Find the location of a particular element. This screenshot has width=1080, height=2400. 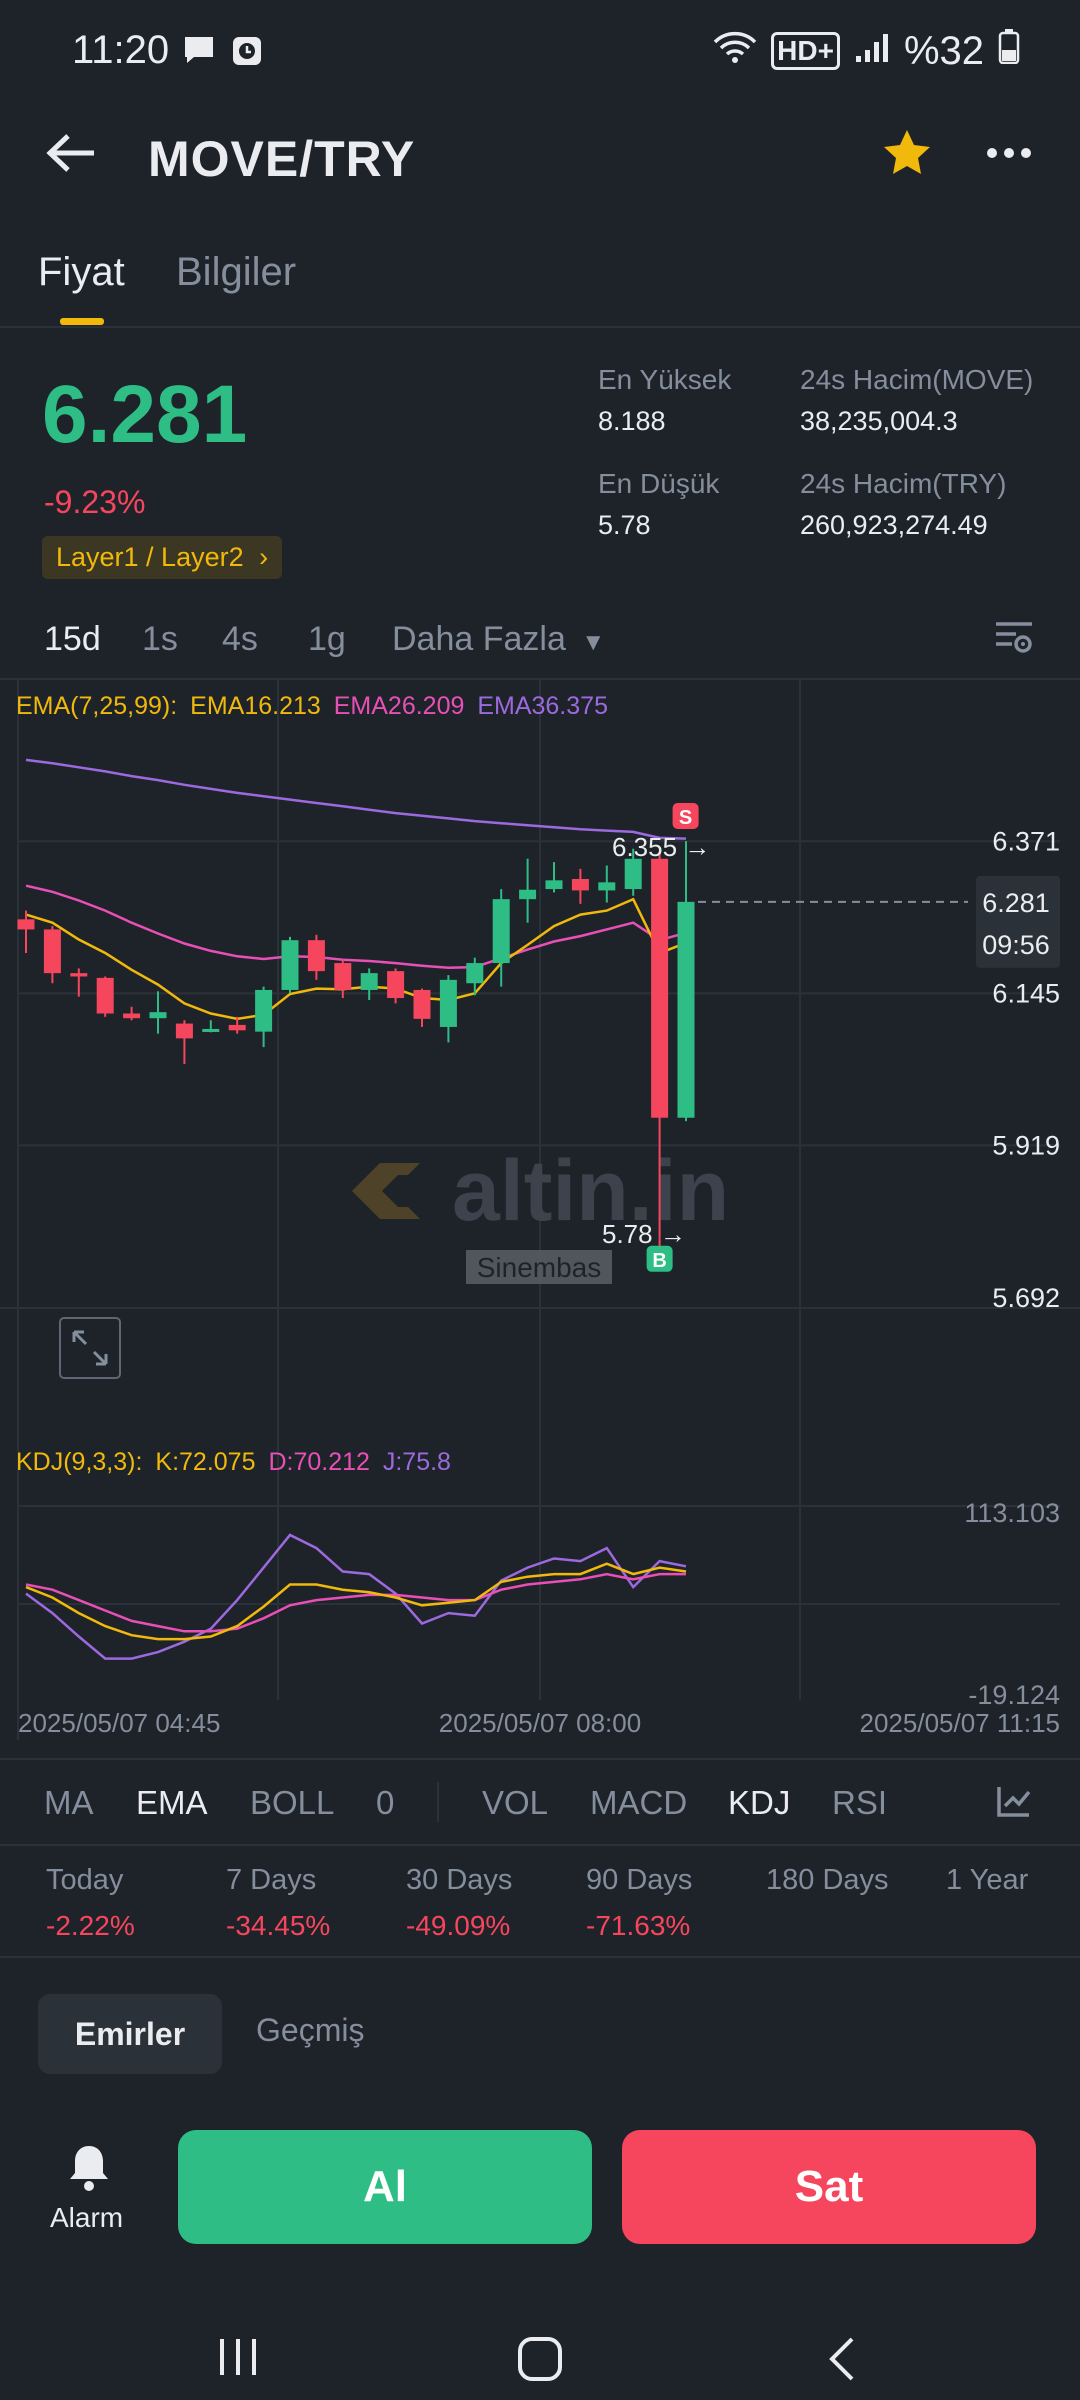

alarm-label: Alarm is located at coordinates (87, 2217).